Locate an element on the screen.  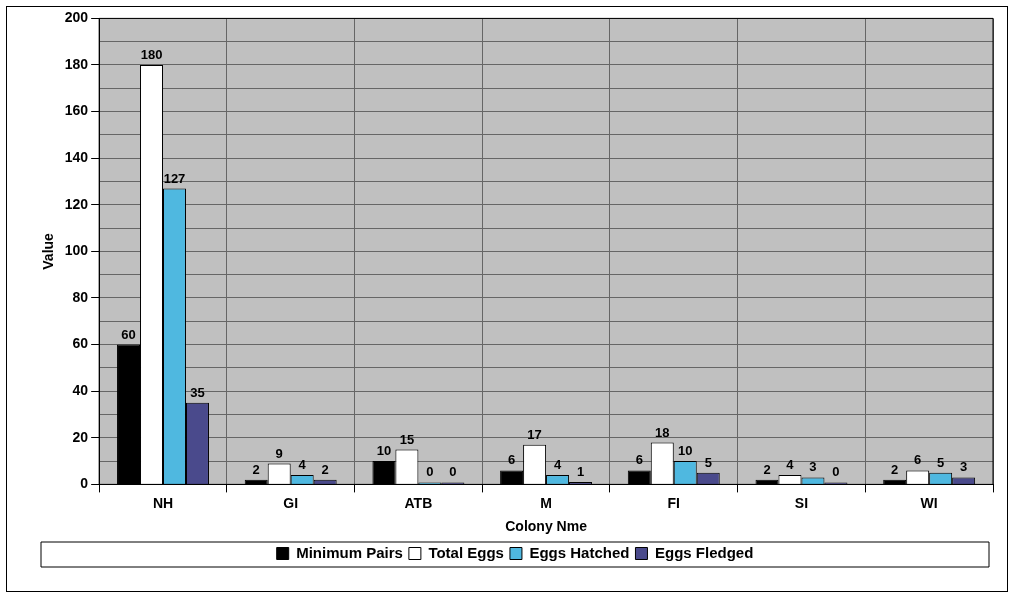
y-tick-label: 200 is located at coordinates (76, 17).